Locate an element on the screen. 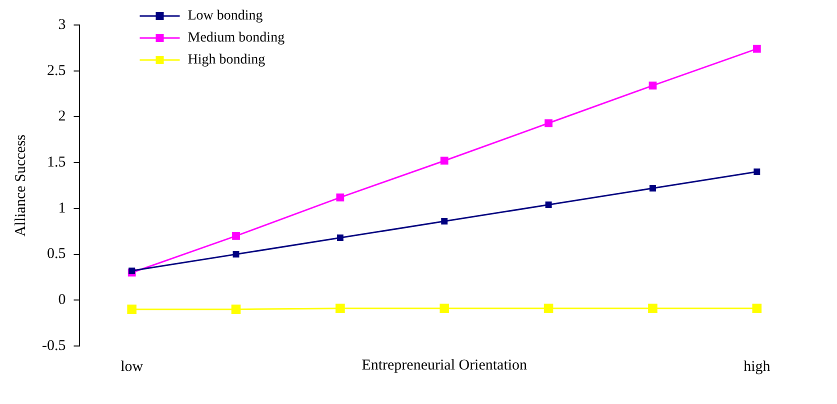 Image resolution: width=837 pixels, height=404 pixels. x-tick-label: high is located at coordinates (757, 366).